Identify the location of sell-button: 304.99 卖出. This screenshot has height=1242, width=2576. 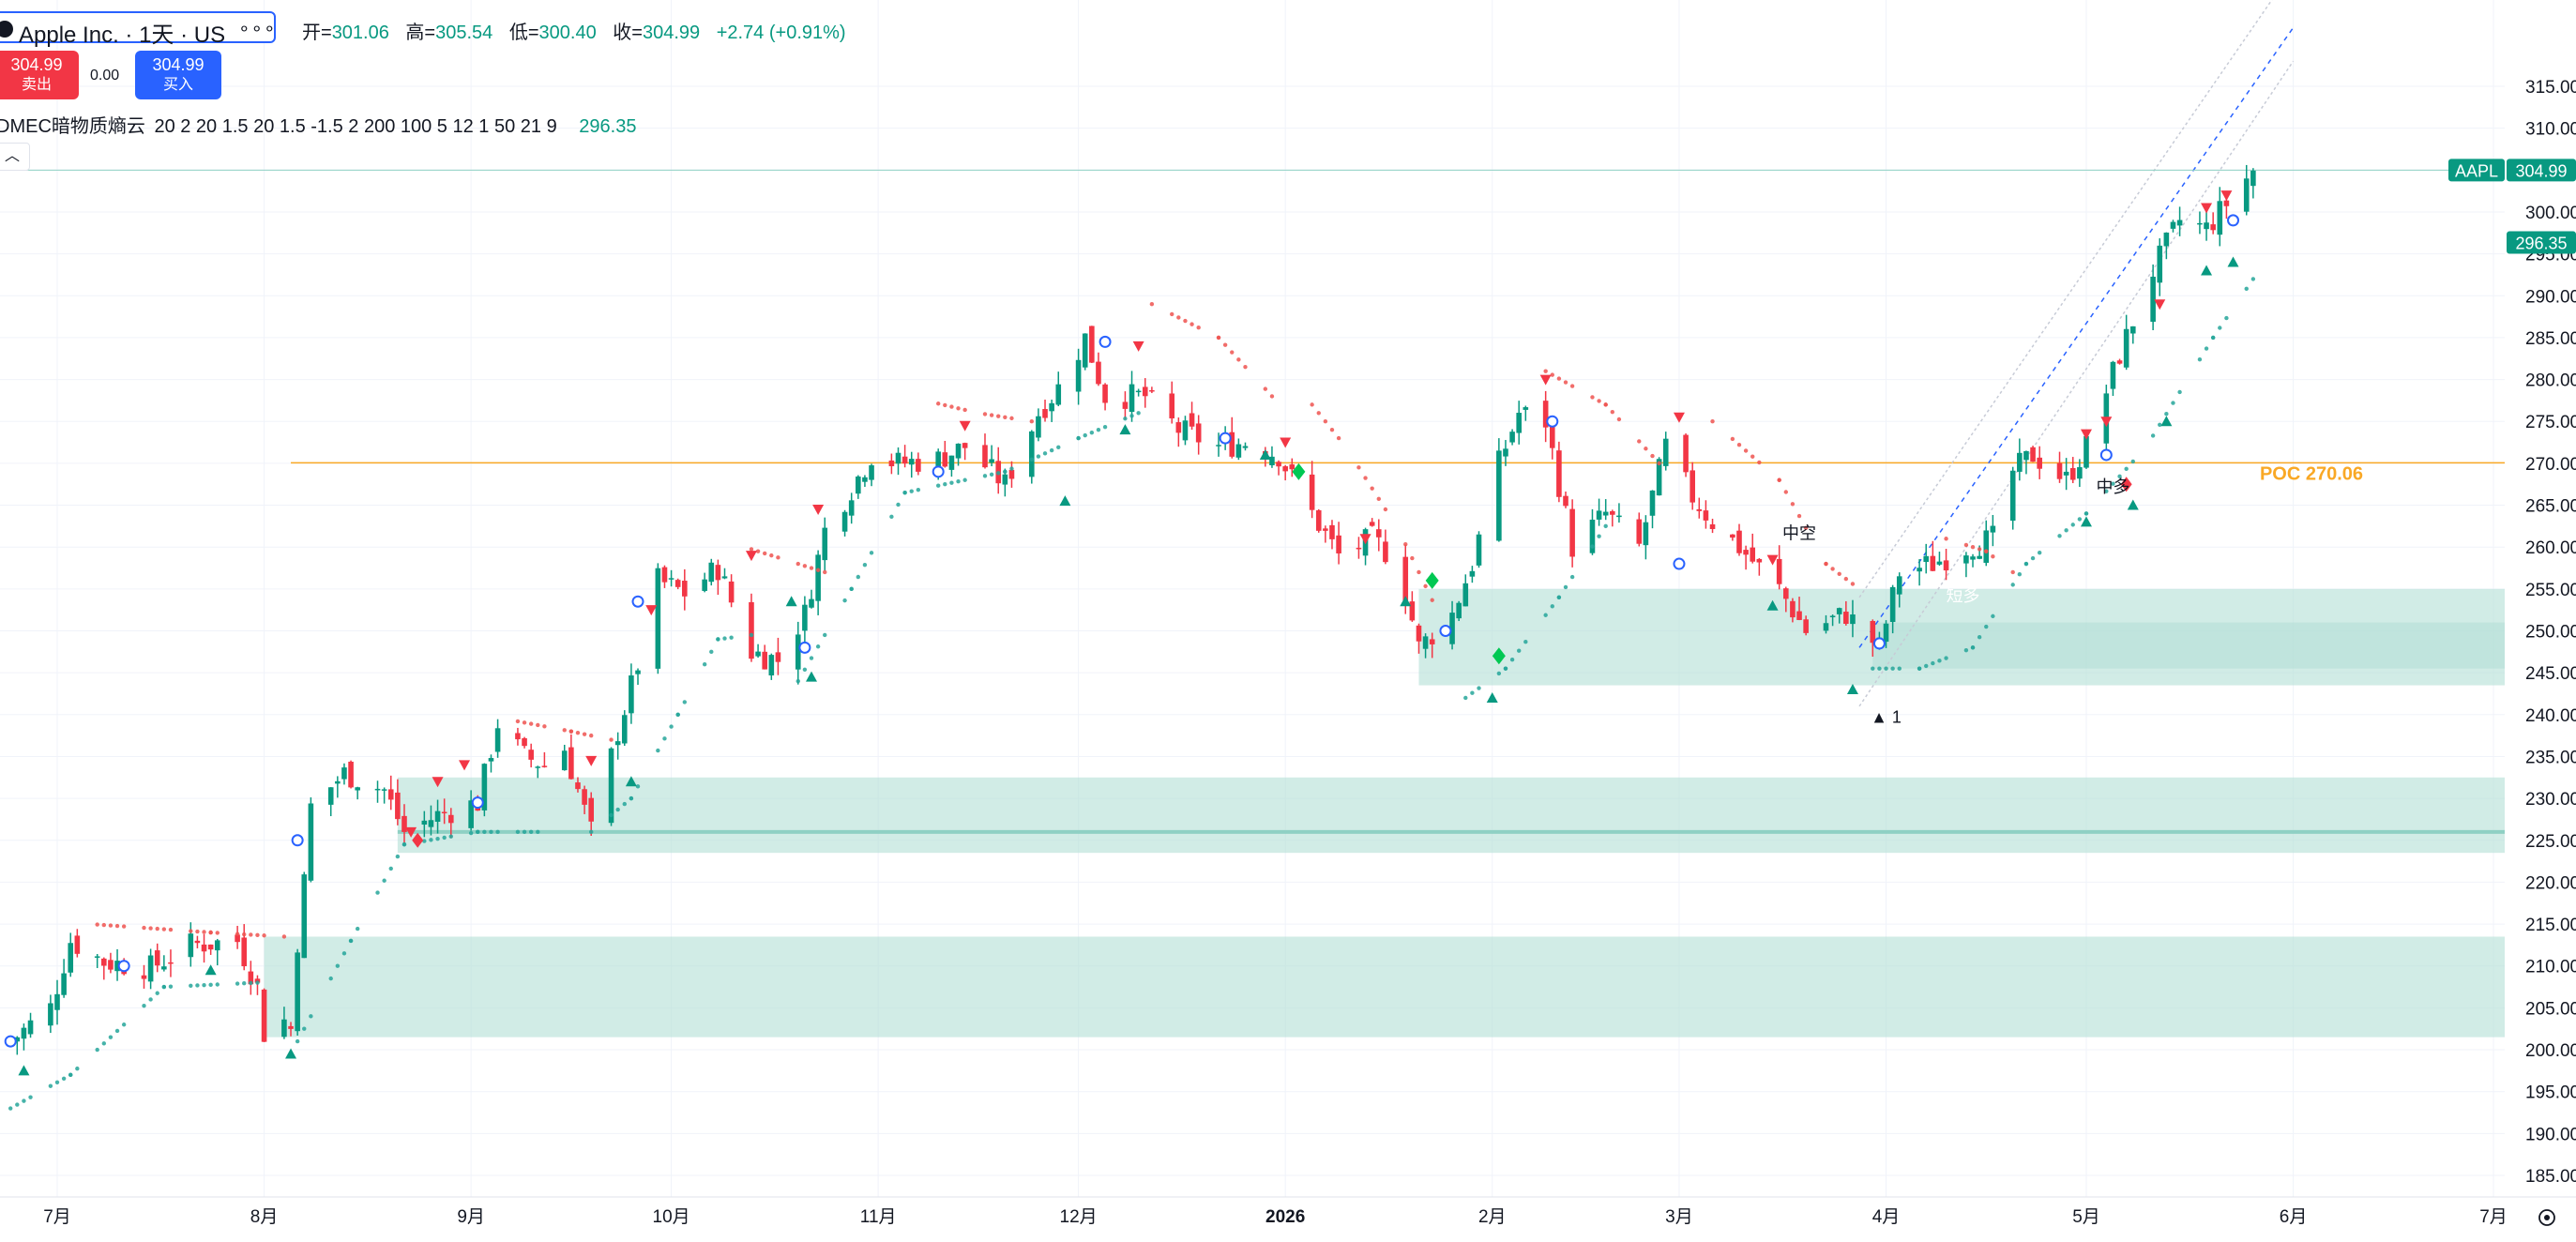
(39, 75).